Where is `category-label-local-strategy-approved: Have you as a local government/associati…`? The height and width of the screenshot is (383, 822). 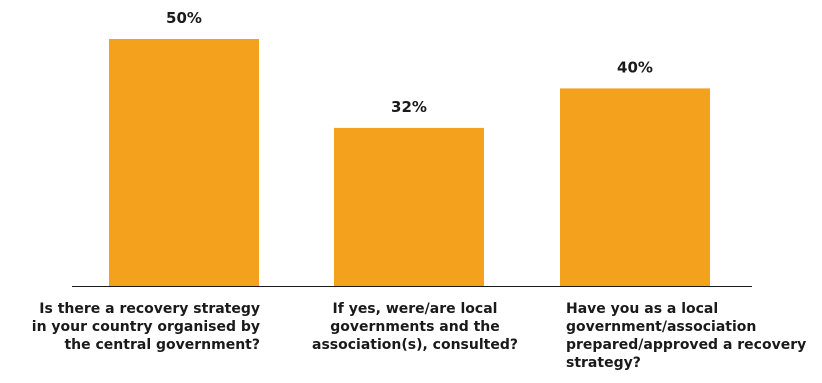 category-label-local-strategy-approved: Have you as a local government/associati… is located at coordinates (686, 336).